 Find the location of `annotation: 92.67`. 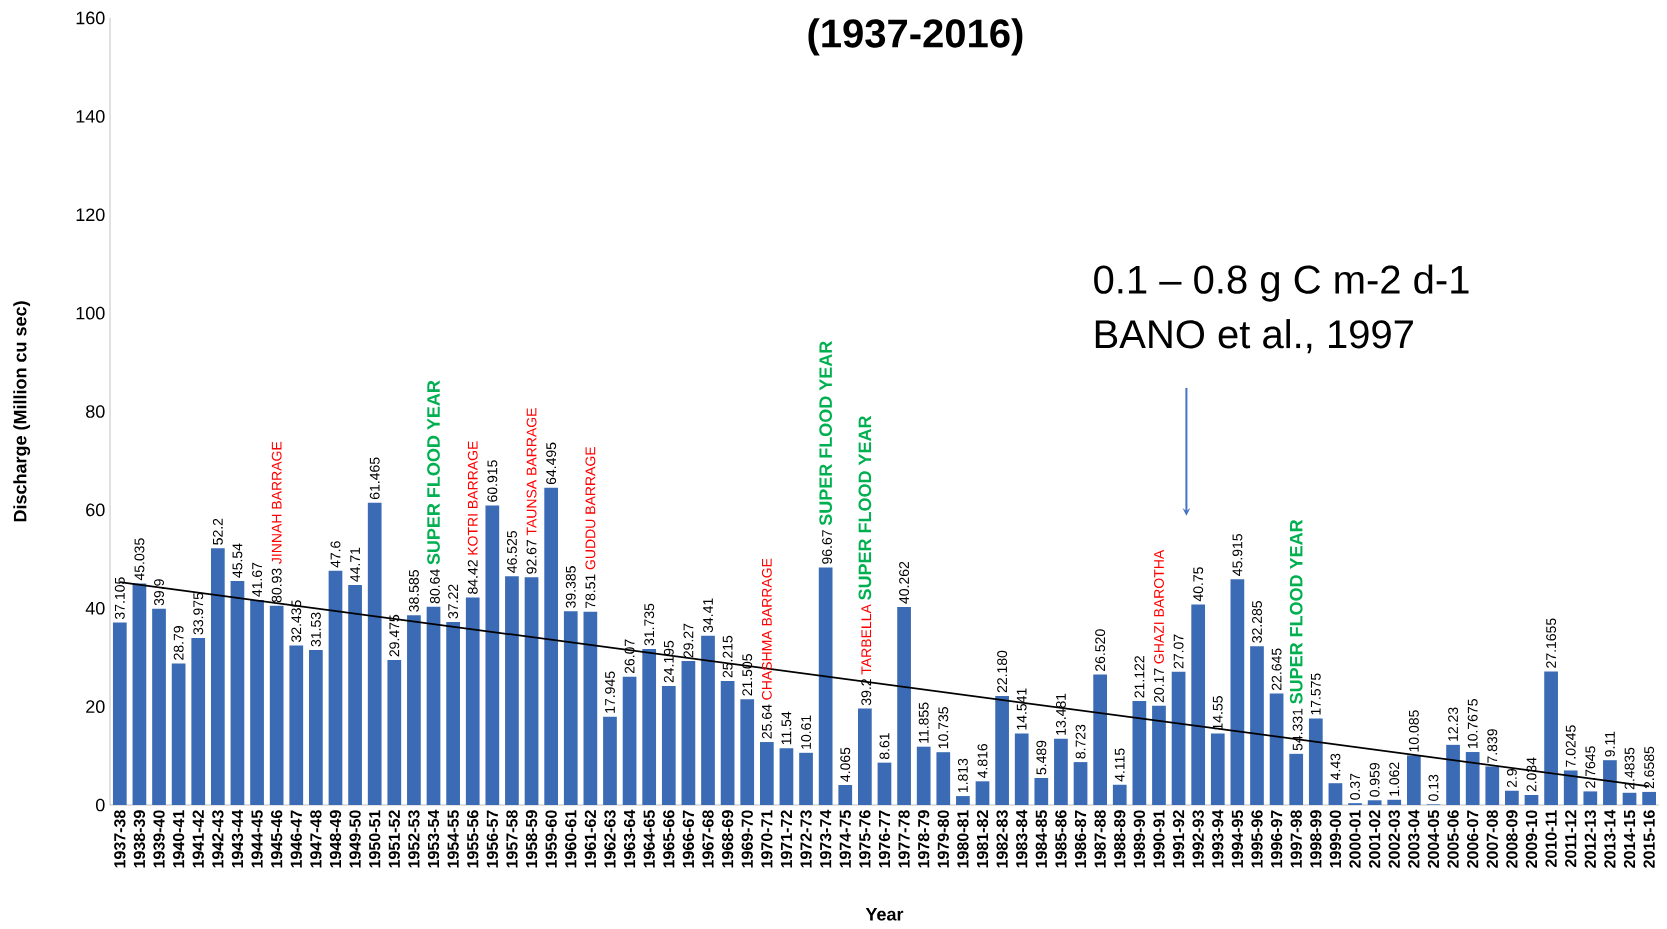

annotation: 92.67 is located at coordinates (531, 557).